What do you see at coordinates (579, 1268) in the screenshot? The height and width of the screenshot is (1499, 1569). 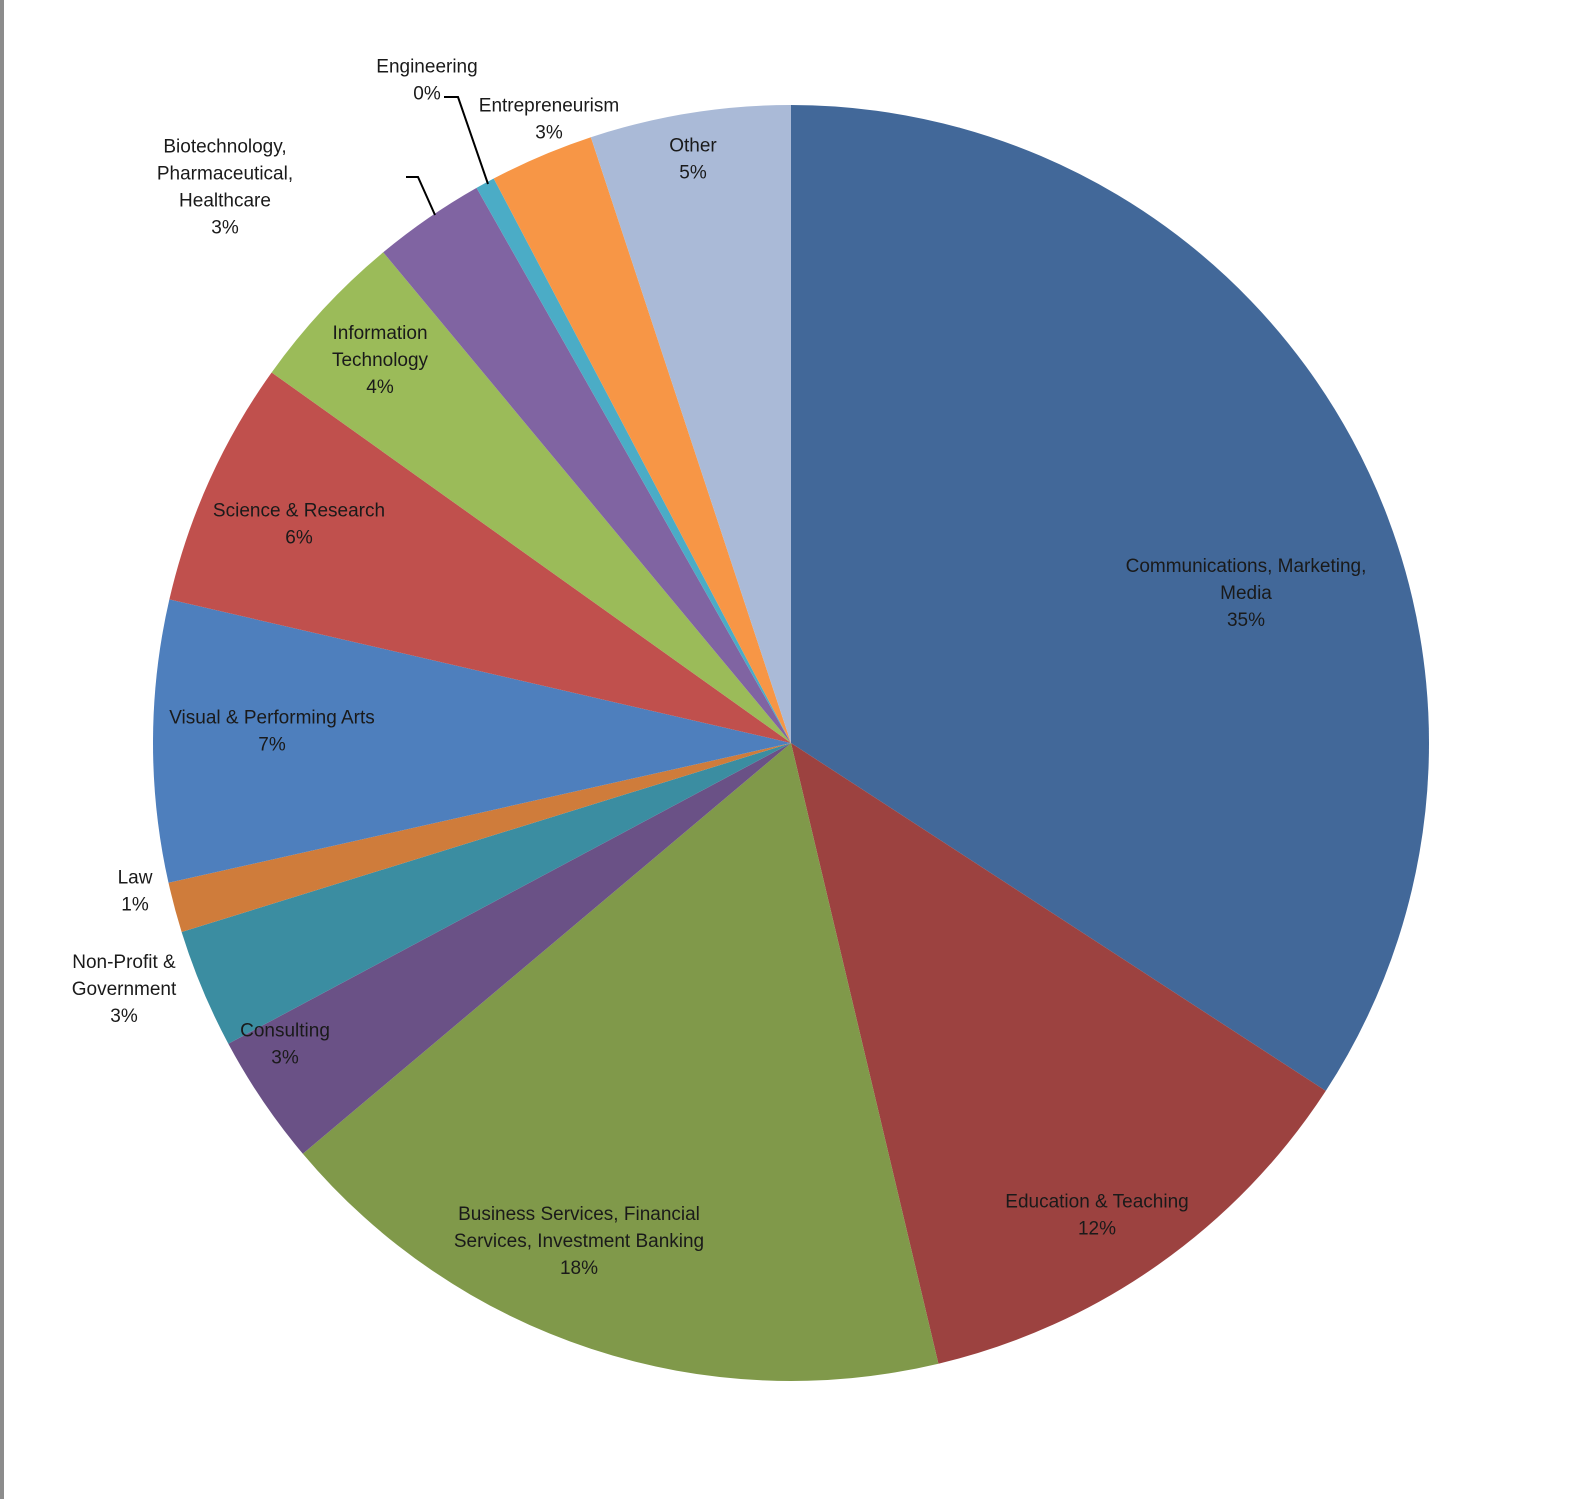 I see `slice-percent: 18%` at bounding box center [579, 1268].